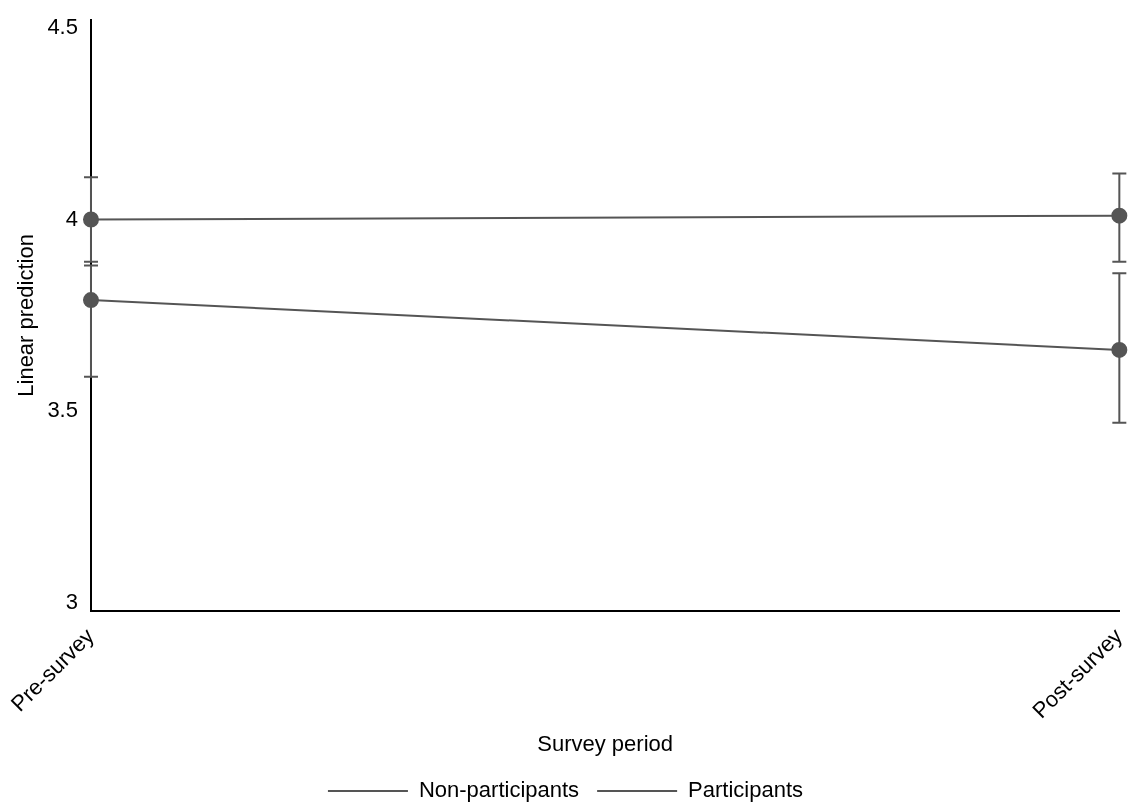  What do you see at coordinates (62, 410) in the screenshot?
I see `y-tick-label: 3.5` at bounding box center [62, 410].